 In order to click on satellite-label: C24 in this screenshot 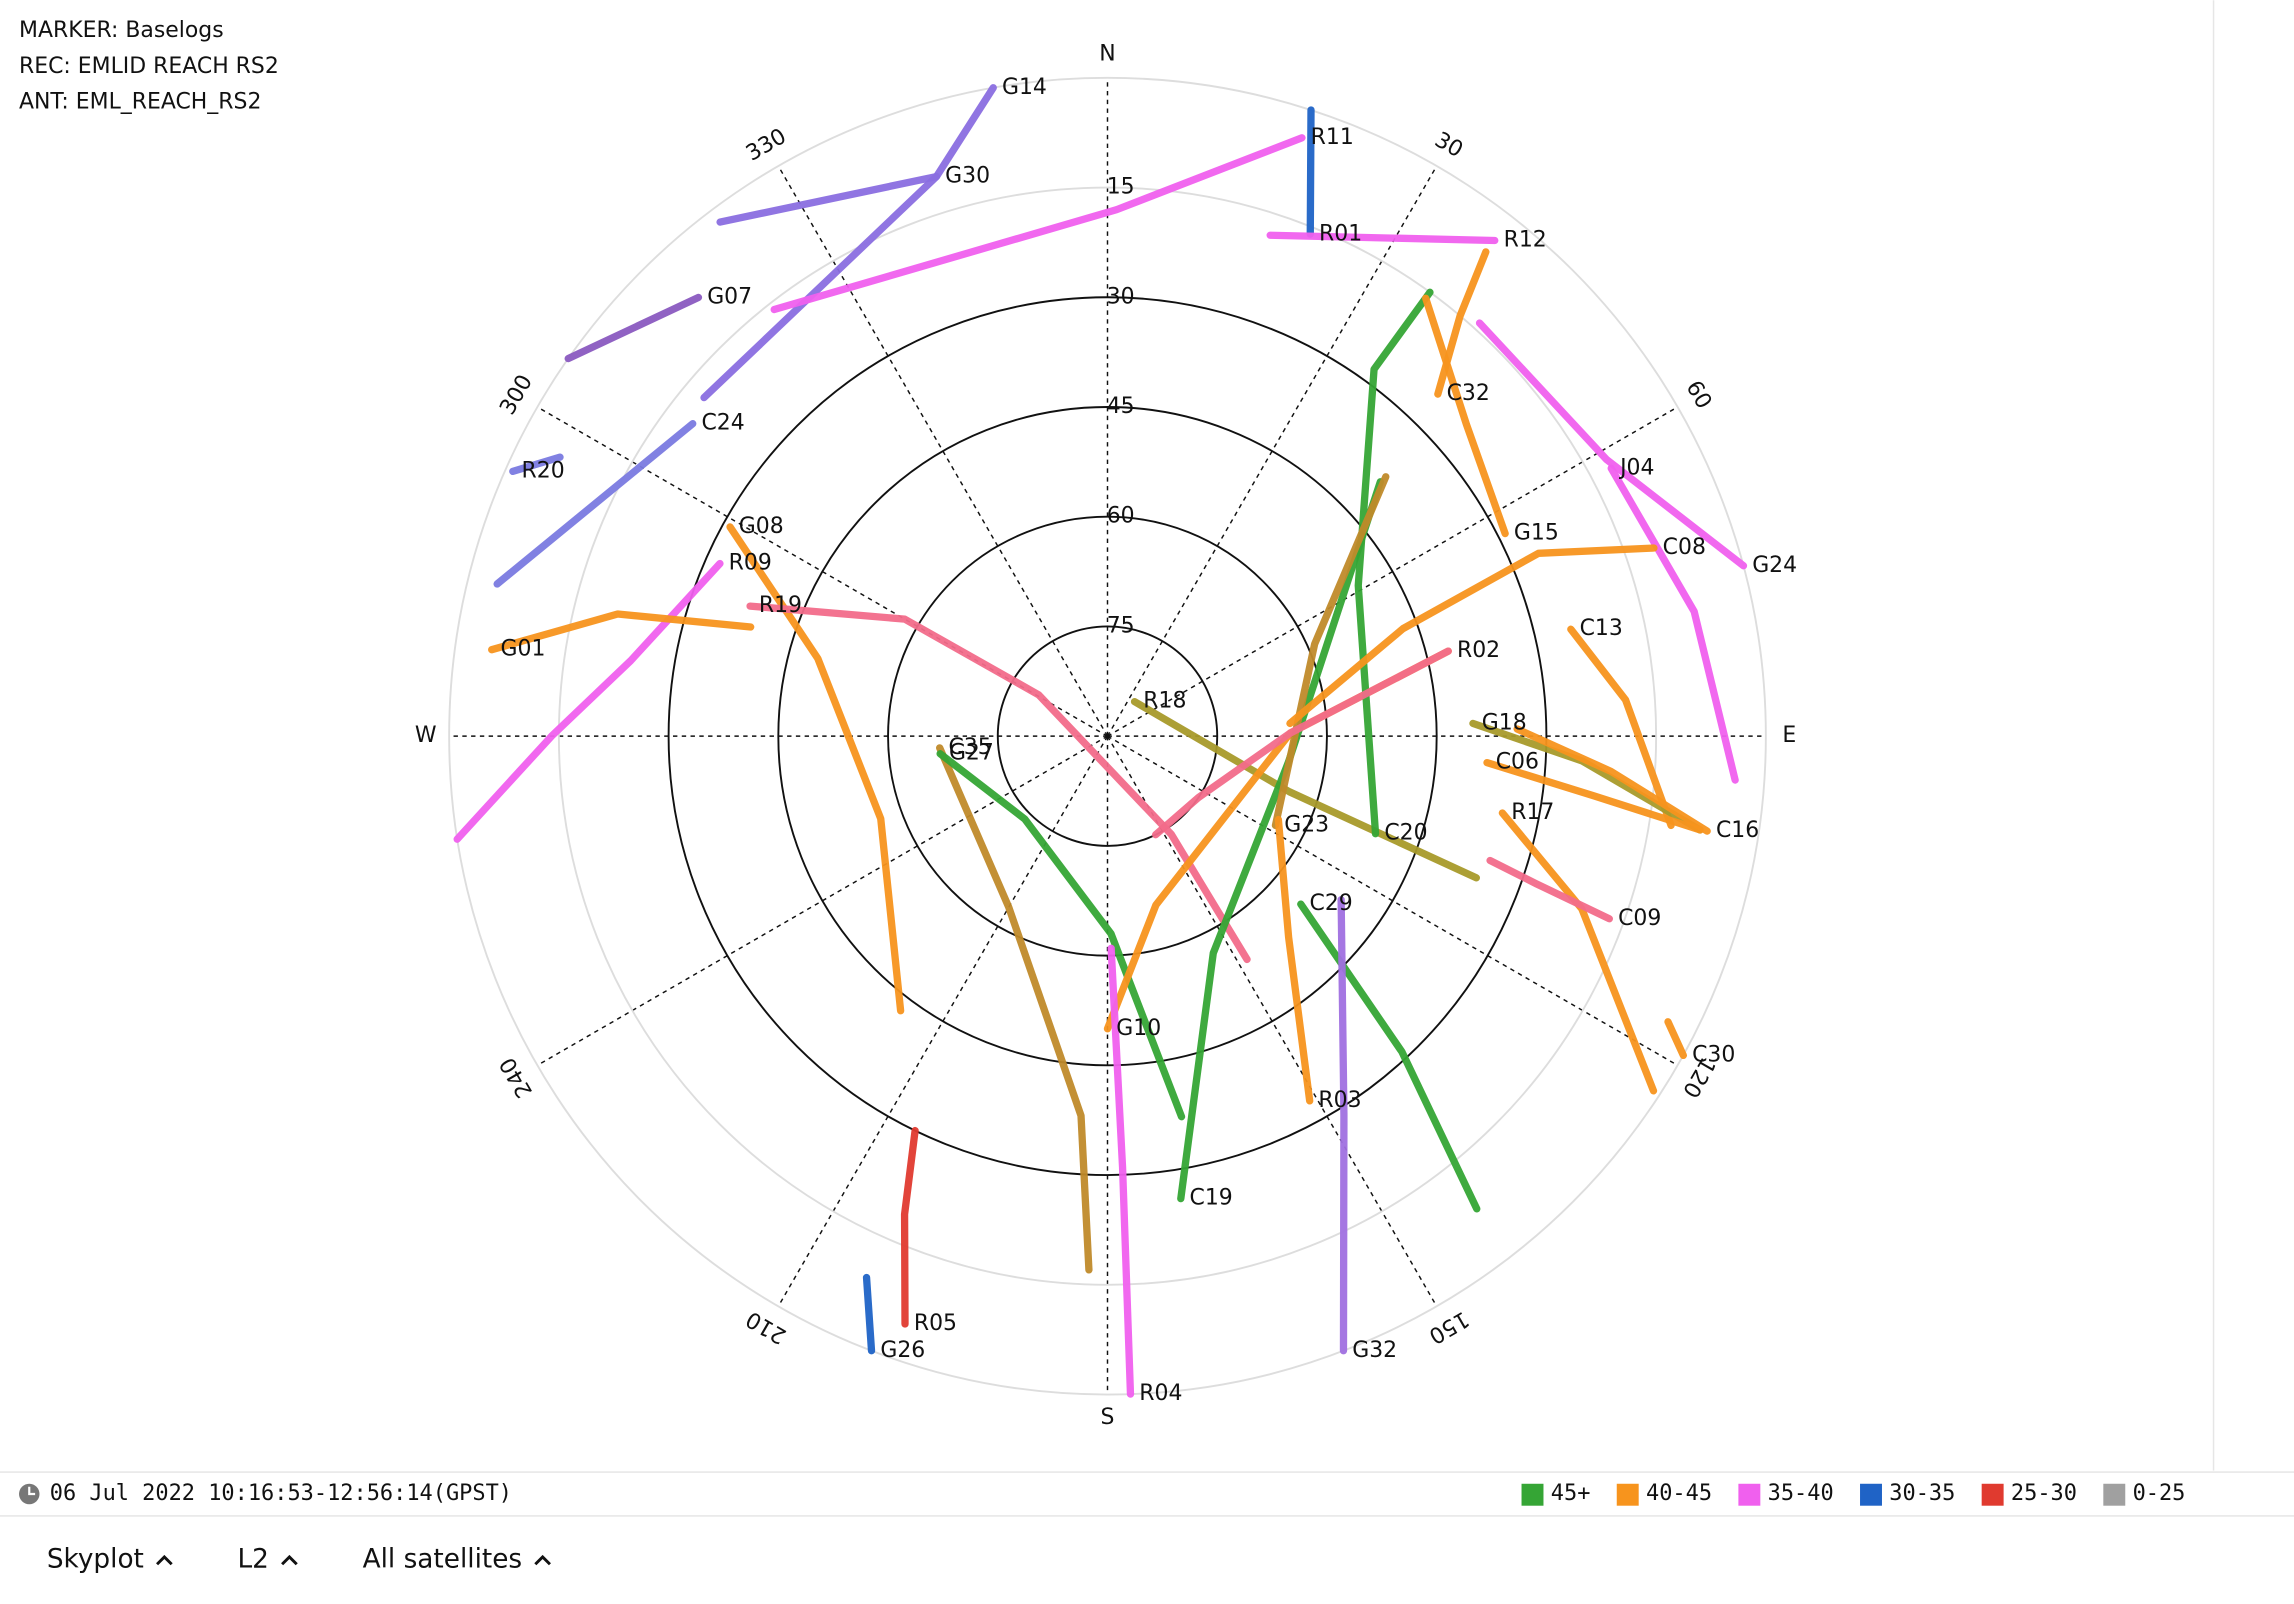, I will do `click(722, 423)`.